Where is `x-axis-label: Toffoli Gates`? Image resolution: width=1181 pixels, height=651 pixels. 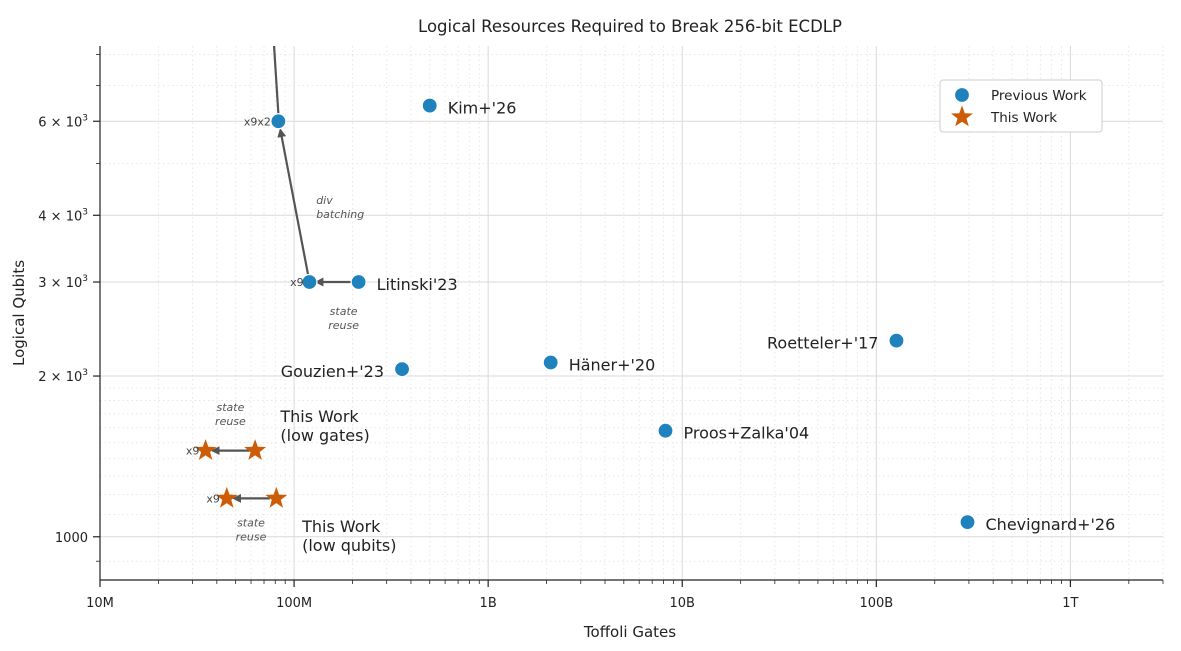
x-axis-label: Toffoli Gates is located at coordinates (629, 632).